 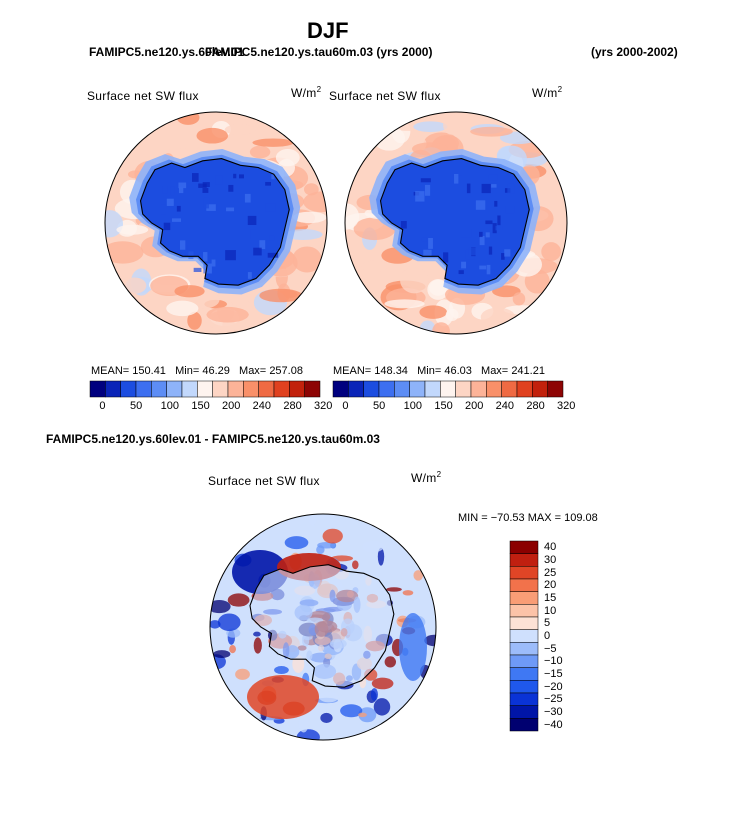 What do you see at coordinates (443, 406) in the screenshot?
I see `right-colorbar-tick-label: 150` at bounding box center [443, 406].